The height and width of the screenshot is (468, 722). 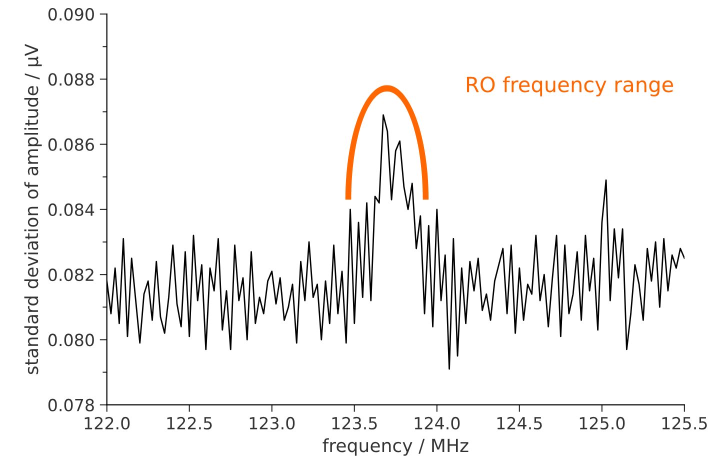 What do you see at coordinates (272, 423) in the screenshot?
I see `x-tick-label: 123.0` at bounding box center [272, 423].